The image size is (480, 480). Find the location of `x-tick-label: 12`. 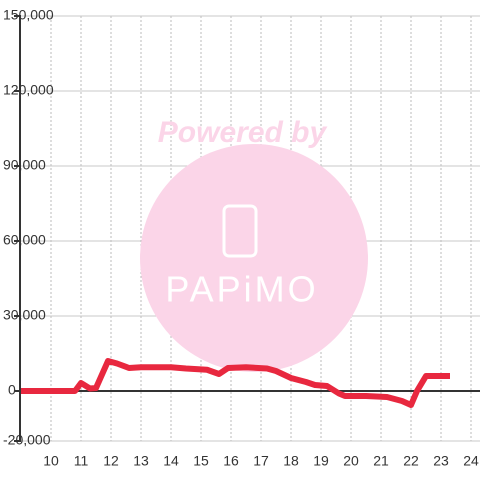

x-tick-label: 12 is located at coordinates (111, 461).